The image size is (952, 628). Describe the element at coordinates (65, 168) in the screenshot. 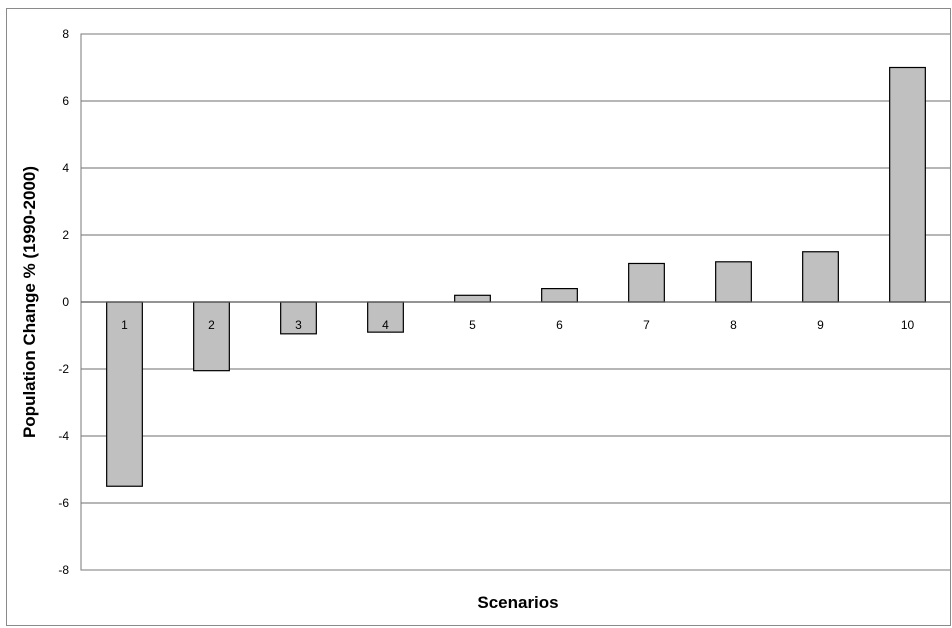

I see `y-tick-label: 4` at that location.